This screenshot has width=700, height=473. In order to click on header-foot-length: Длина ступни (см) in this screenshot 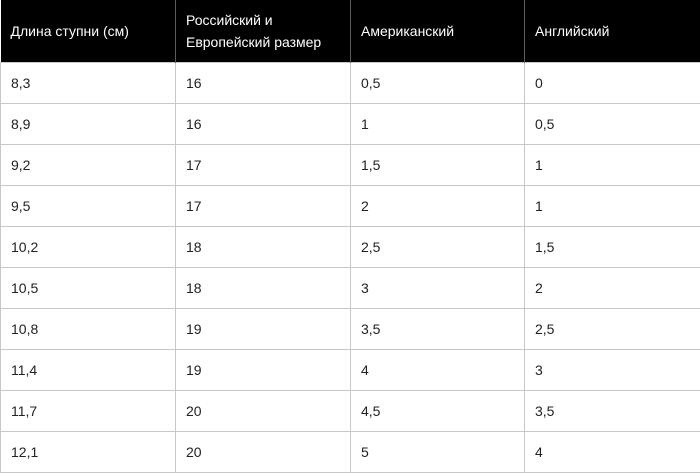, I will do `click(88, 31)`.